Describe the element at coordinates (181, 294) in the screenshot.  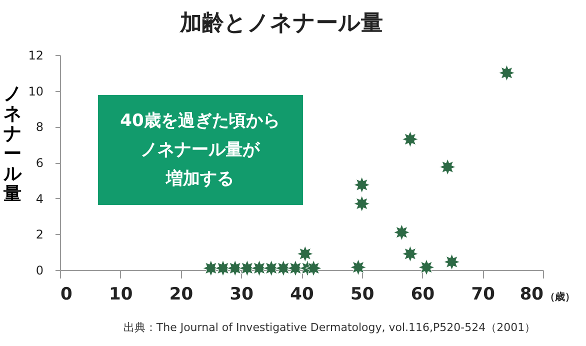
I see `x-tick-label: 20` at that location.